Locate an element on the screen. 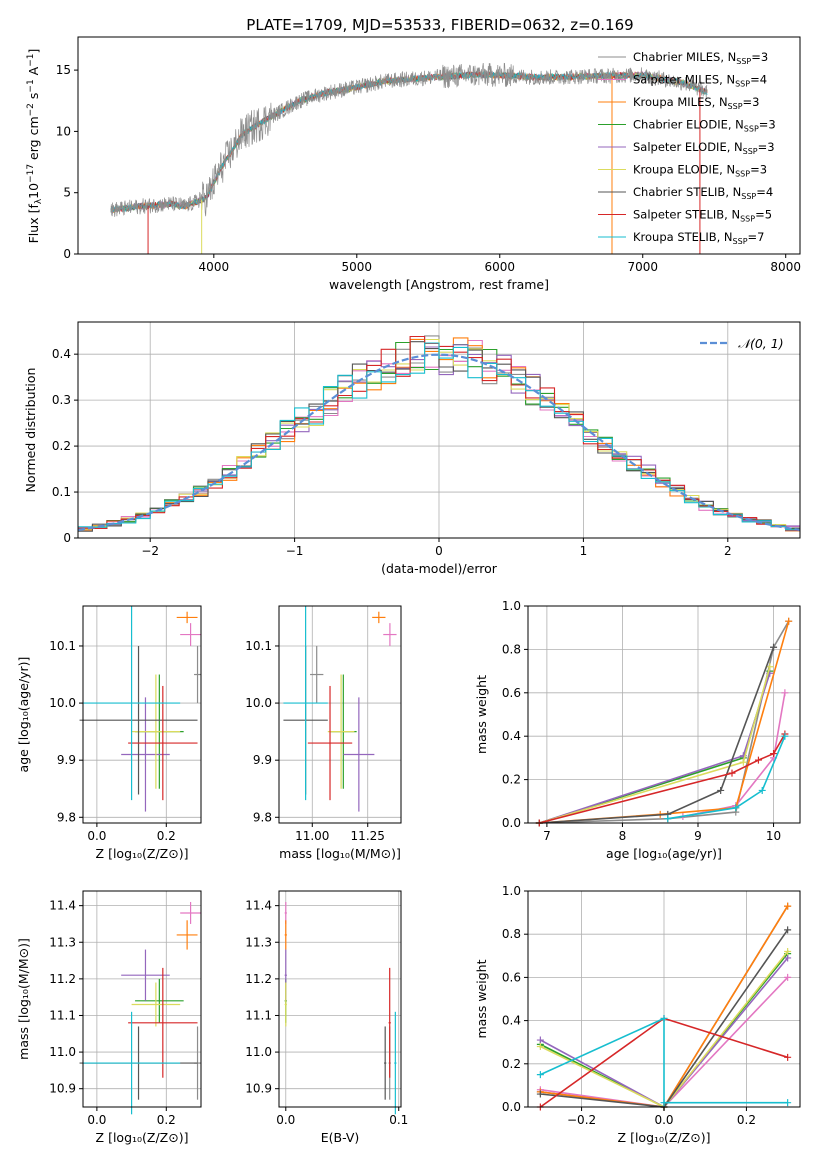  y-tick-label: 15 is located at coordinates (63, 70).